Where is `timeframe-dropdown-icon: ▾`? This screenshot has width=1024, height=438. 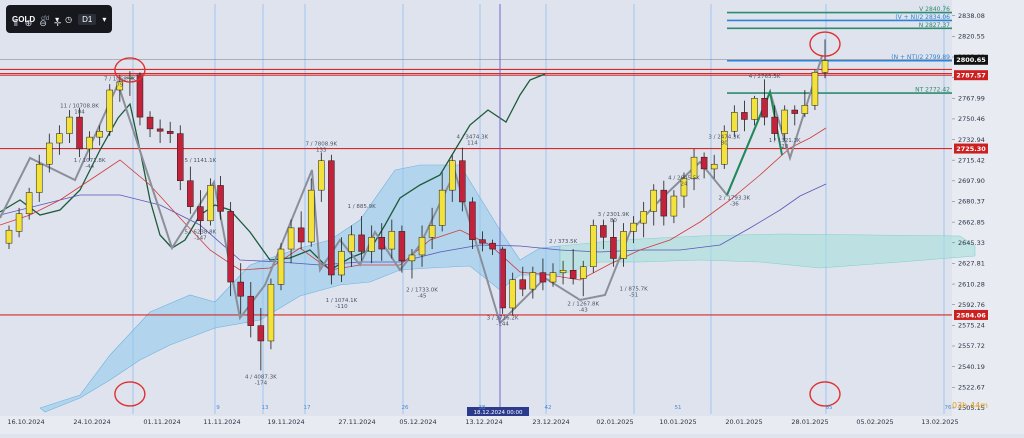 timeframe-dropdown-icon: ▾ is located at coordinates (104, 19).